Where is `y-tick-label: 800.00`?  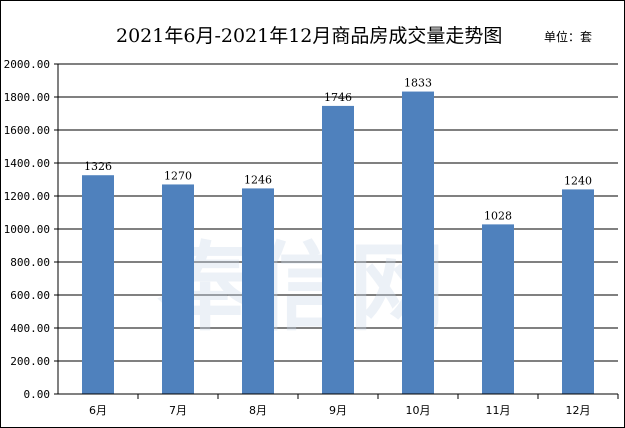
y-tick-label: 800.00 is located at coordinates (30, 262).